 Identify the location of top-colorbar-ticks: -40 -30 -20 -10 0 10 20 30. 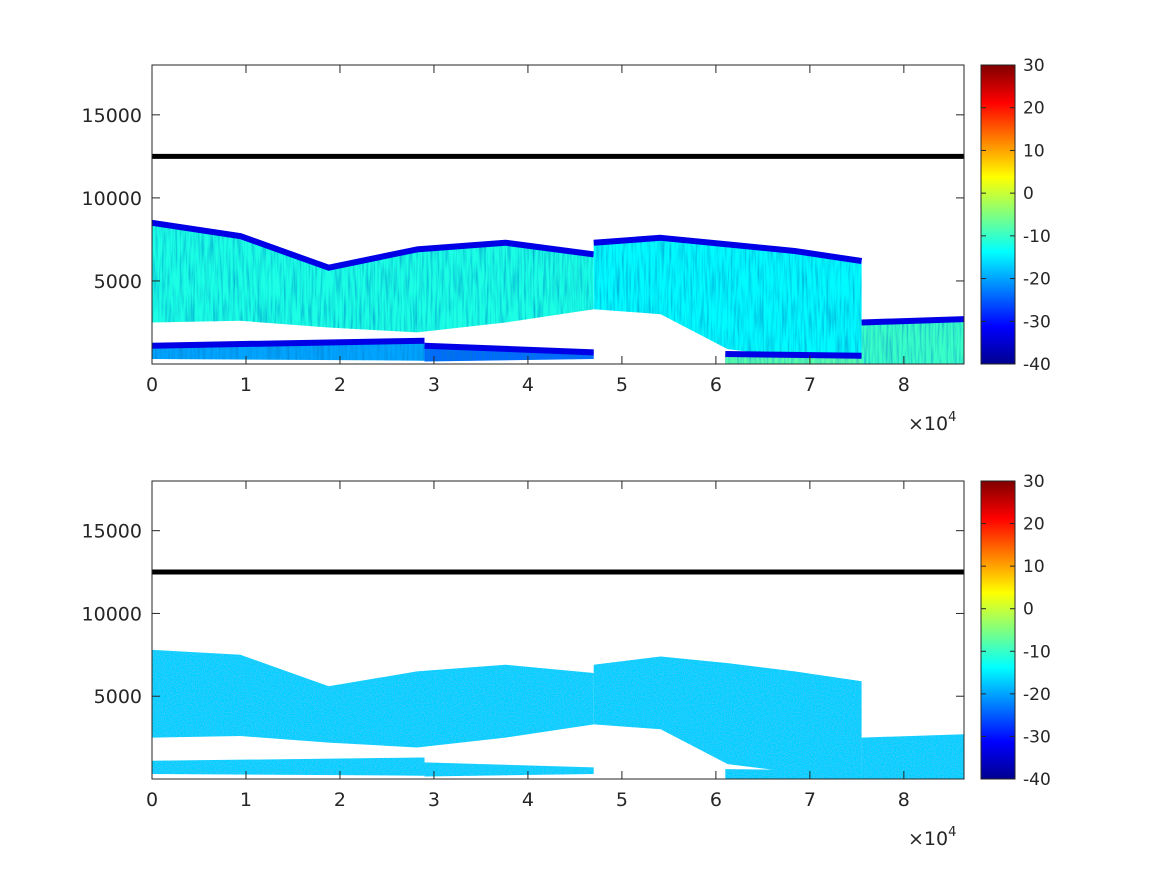
(1016, 215).